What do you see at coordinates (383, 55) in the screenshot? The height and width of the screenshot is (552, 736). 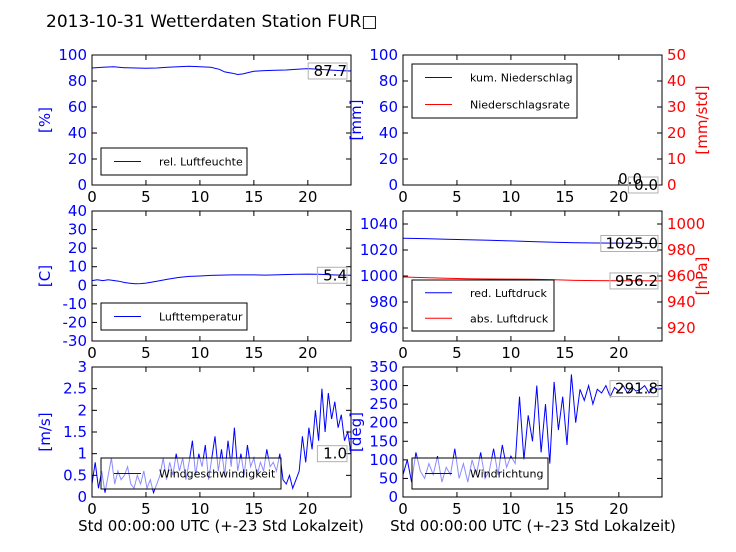 I see `y-tick-label-precip: 100` at bounding box center [383, 55].